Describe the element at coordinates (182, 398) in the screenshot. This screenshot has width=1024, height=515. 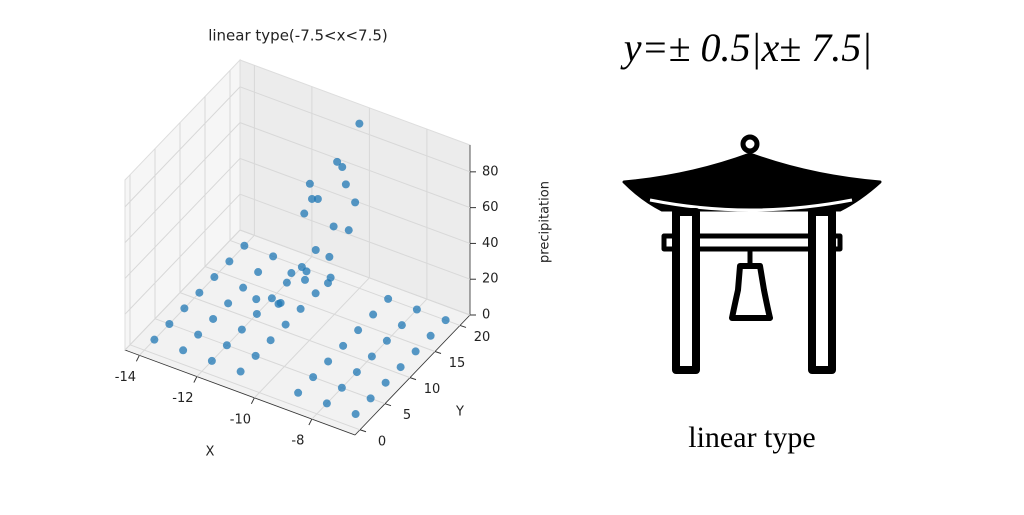
I see `x-tick-label: -12` at that location.